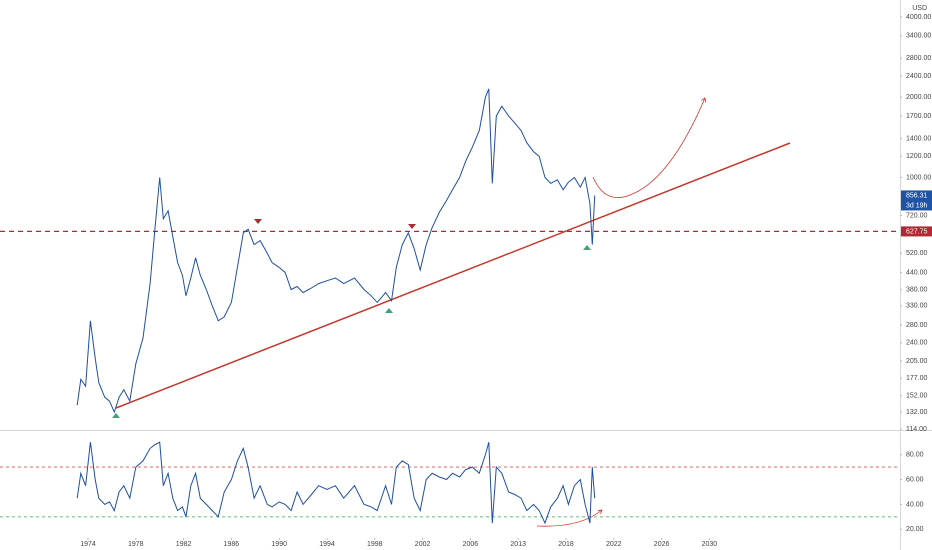 Image resolution: width=932 pixels, height=550 pixels. Describe the element at coordinates (917, 412) in the screenshot. I see `y-tick-label: 132.00` at that location.